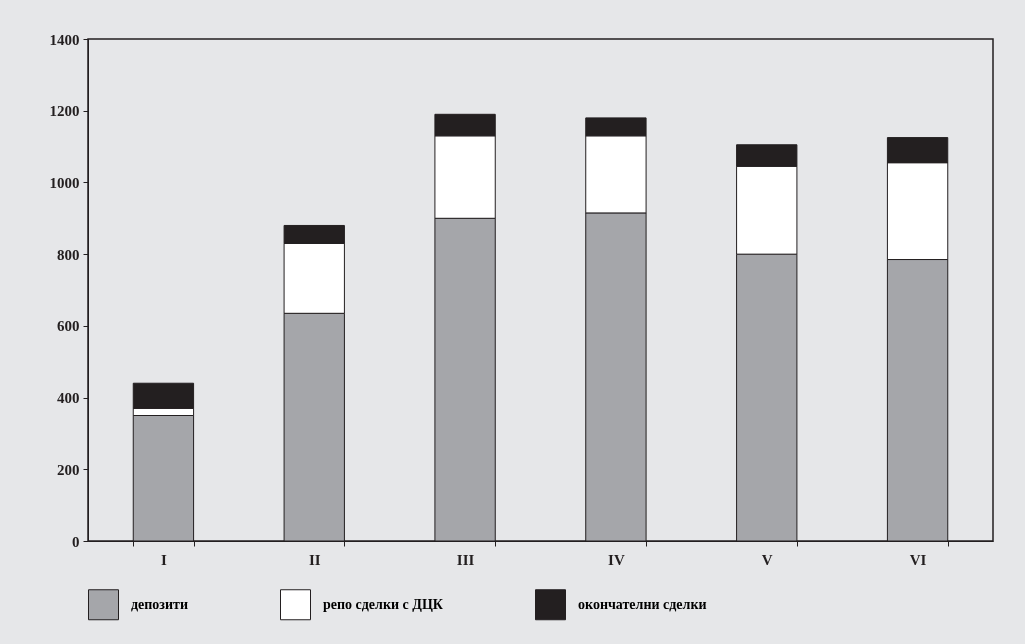  I want to click on legend-label: окончателни сделки, so click(642, 604).